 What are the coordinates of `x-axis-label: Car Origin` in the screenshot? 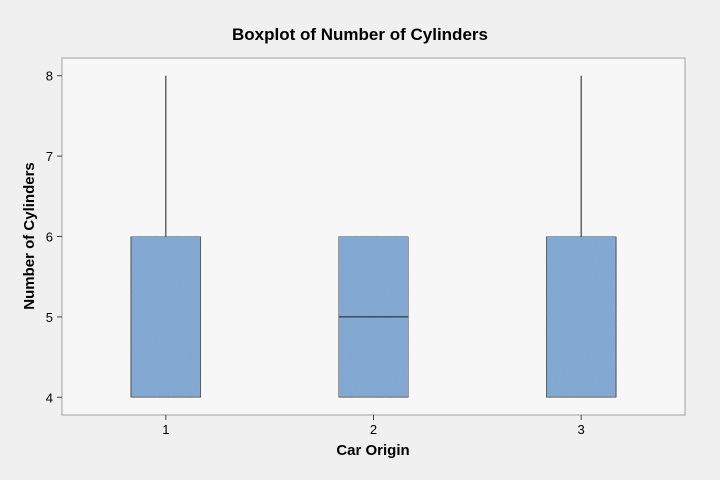 It's located at (372, 450).